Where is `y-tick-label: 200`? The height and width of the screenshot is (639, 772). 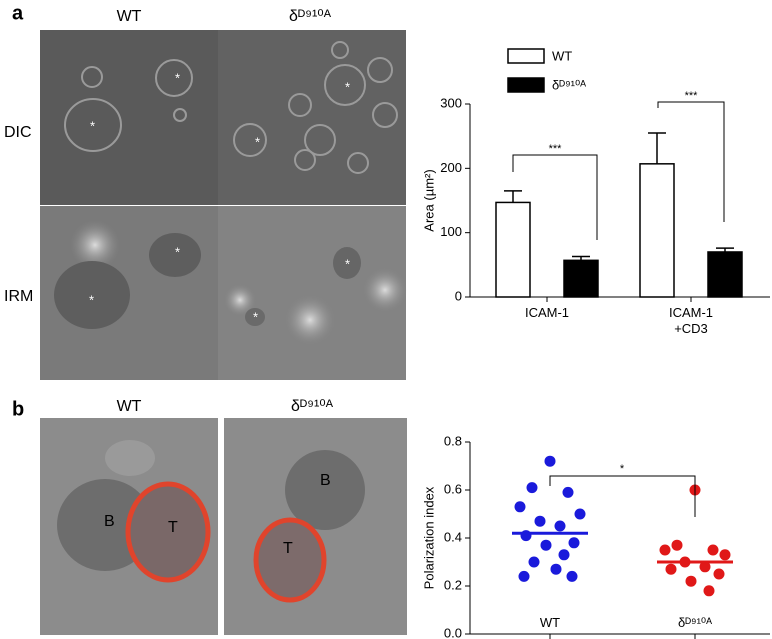 y-tick-label: 200 is located at coordinates (451, 167).